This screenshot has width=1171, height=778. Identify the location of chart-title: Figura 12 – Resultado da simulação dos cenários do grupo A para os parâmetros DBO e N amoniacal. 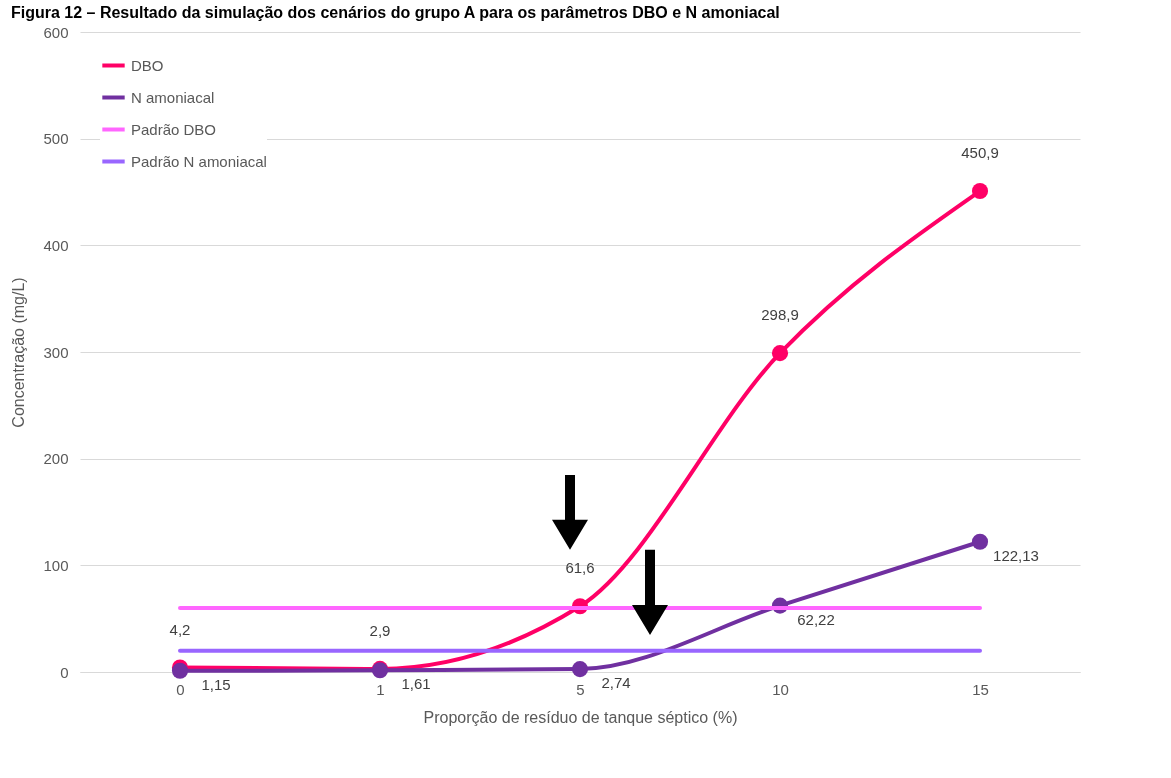
(395, 12).